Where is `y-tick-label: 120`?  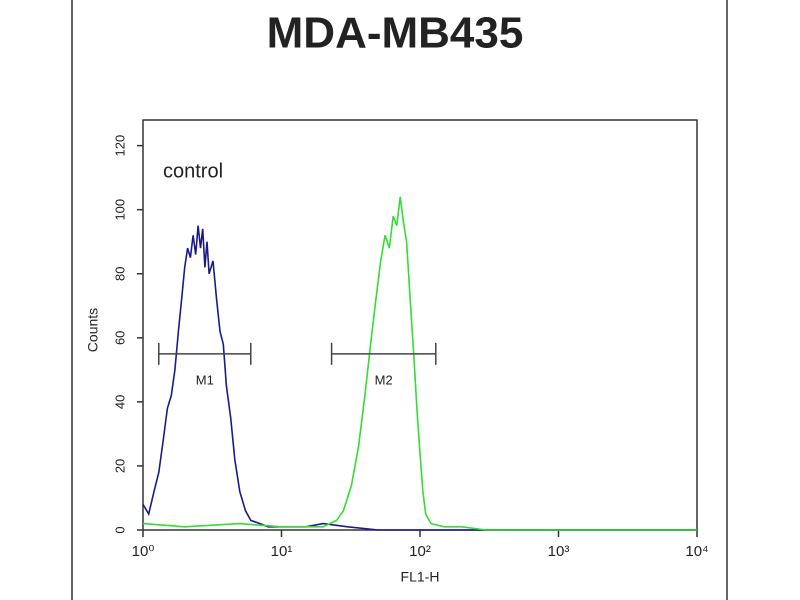
y-tick-label: 120 is located at coordinates (119, 146).